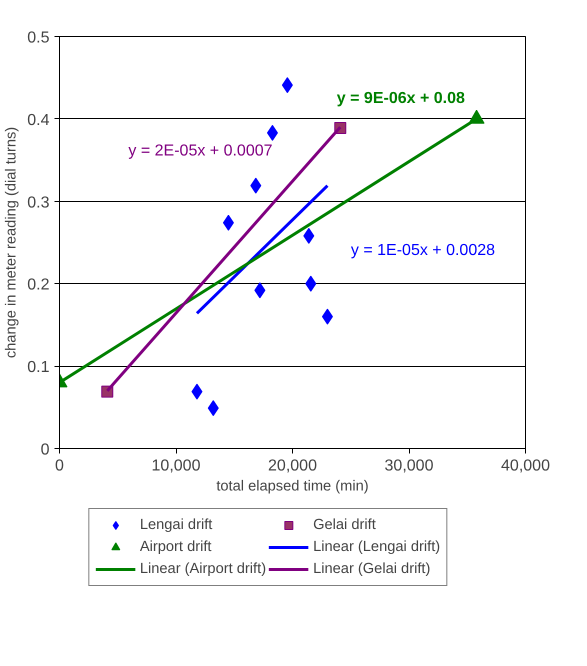 This screenshot has width=587, height=666. I want to click on legend-label: Airport drift, so click(176, 547).